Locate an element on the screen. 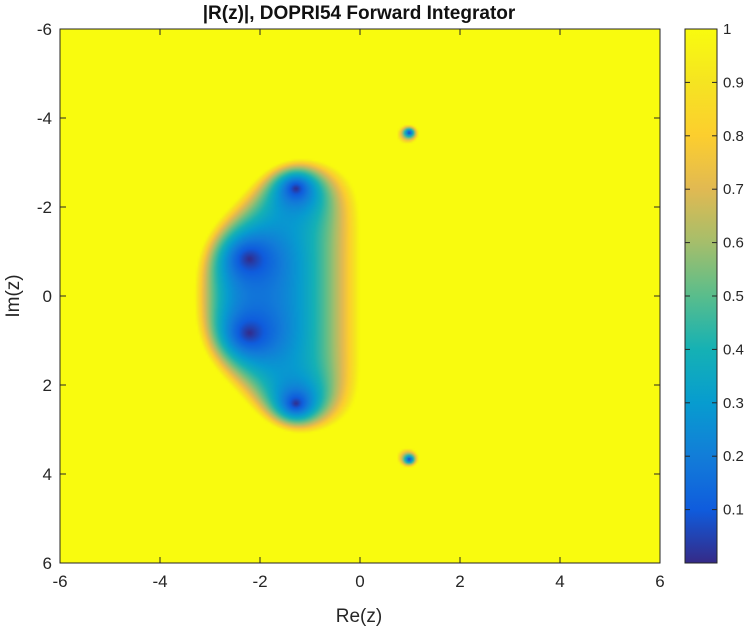 This screenshot has width=754, height=630. x-tick-label: -4 is located at coordinates (159, 581).